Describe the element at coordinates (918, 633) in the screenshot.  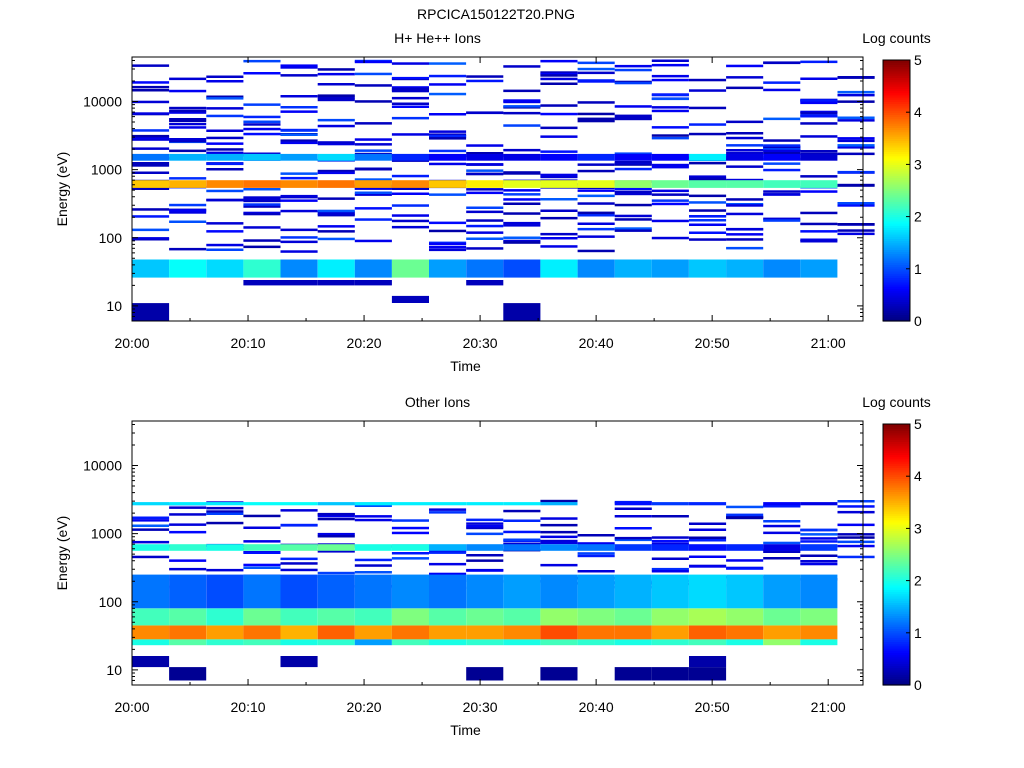
I see `colorbar-tick-label: 1` at that location.